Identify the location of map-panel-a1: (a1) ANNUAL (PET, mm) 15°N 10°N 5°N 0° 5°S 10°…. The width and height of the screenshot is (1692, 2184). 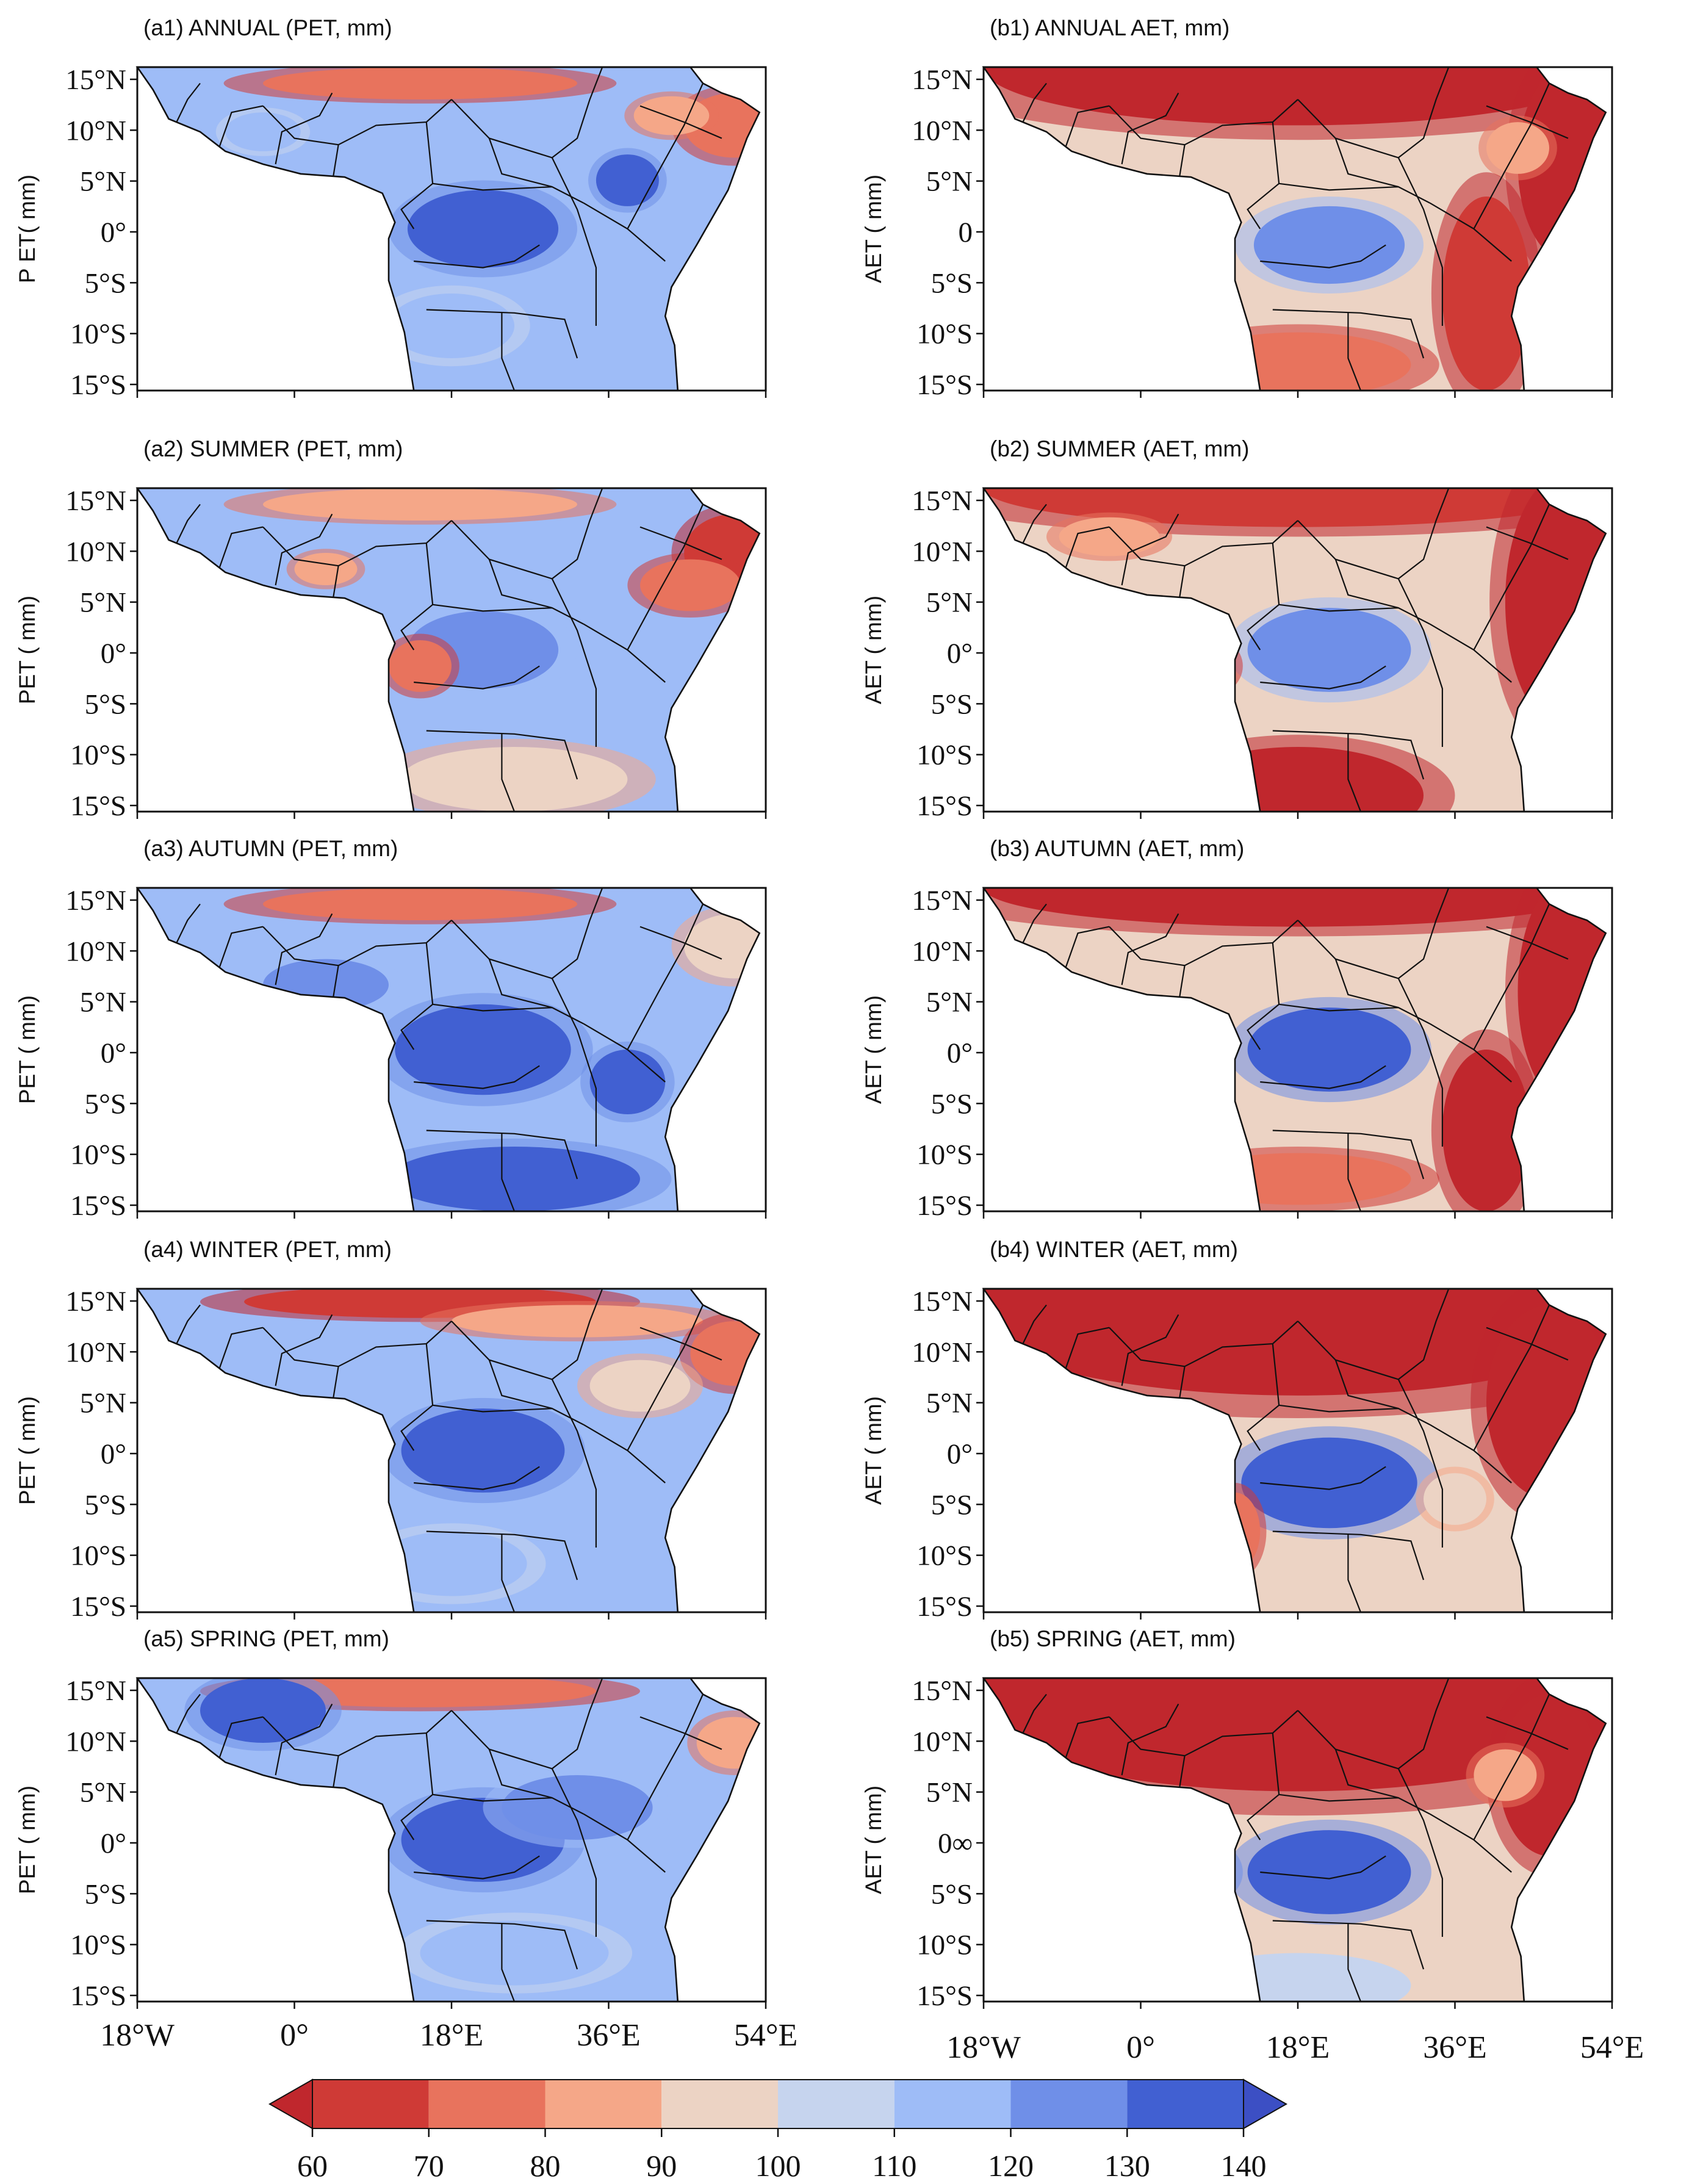
(391, 208).